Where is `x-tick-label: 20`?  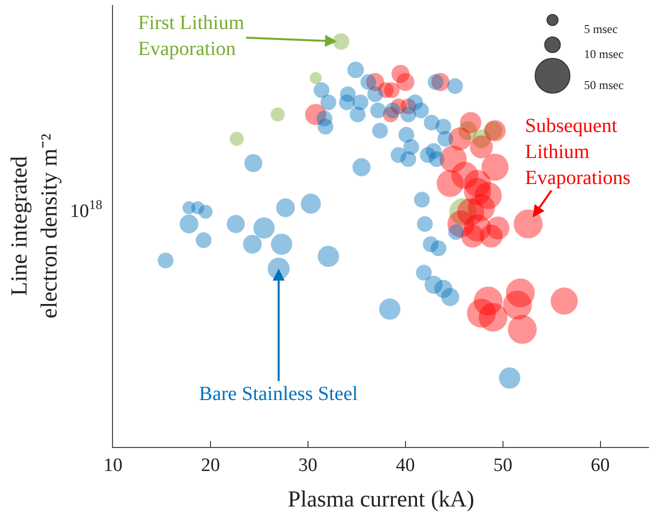
x-tick-label: 20 is located at coordinates (210, 465).